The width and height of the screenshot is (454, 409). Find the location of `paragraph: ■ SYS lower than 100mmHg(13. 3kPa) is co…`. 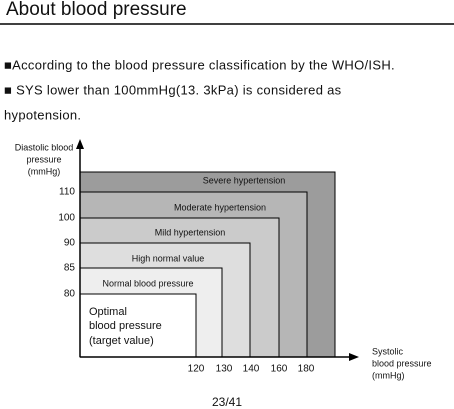

paragraph: ■ SYS lower than 100mmHg(13. 3kPa) is co… is located at coordinates (173, 89).